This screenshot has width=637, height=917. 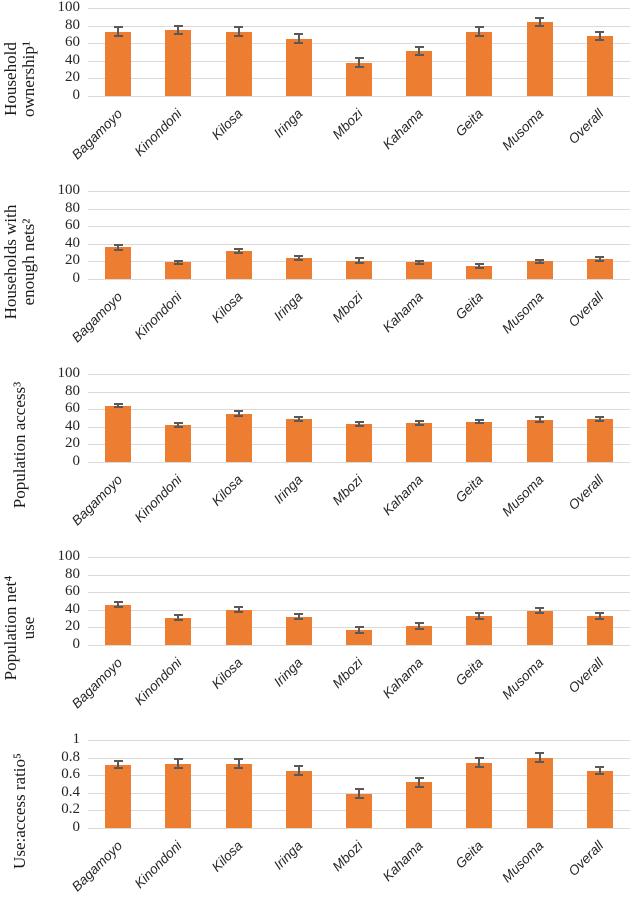 What do you see at coordinates (469, 489) in the screenshot?
I see `x-axis-category-label: Geita` at bounding box center [469, 489].